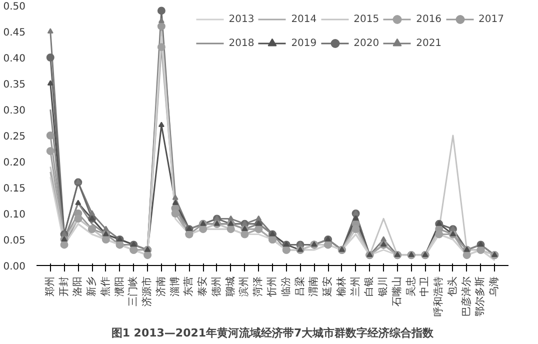 The height and width of the screenshot is (344, 538). Describe the element at coordinates (272, 287) in the screenshot. I see `x-tick-label: 忻州` at that location.